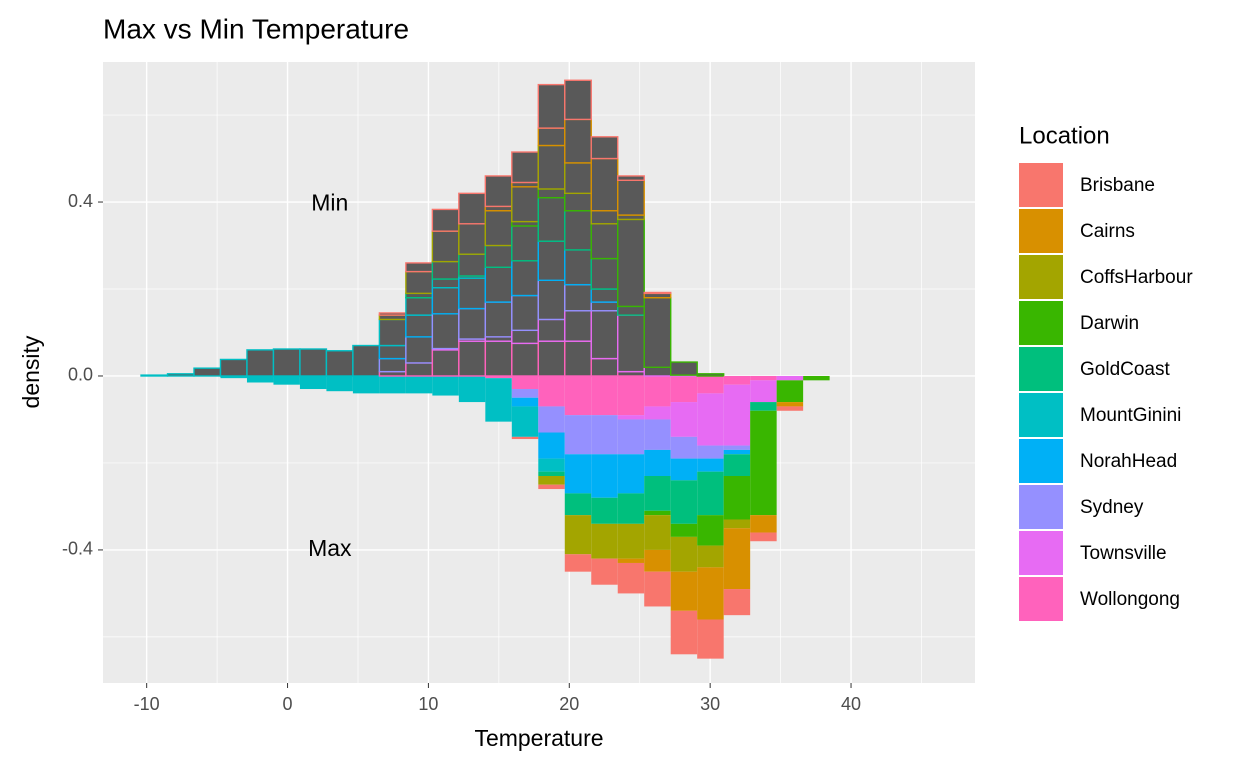 The image size is (1248, 768). I want to click on x-tick-label: 0, so click(288, 704).